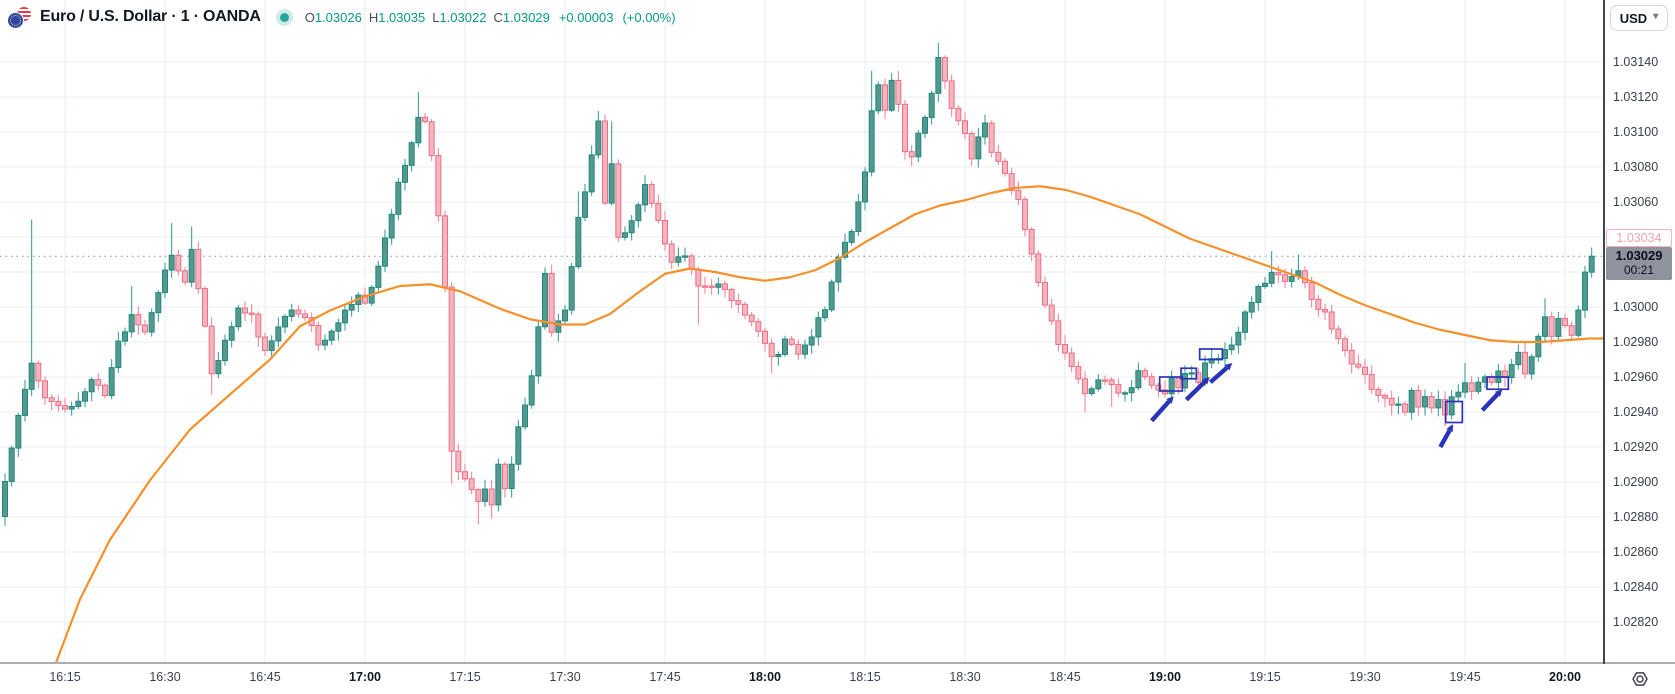 The width and height of the screenshot is (1675, 694). What do you see at coordinates (1365, 677) in the screenshot?
I see `time-tick-label: 19:30` at bounding box center [1365, 677].